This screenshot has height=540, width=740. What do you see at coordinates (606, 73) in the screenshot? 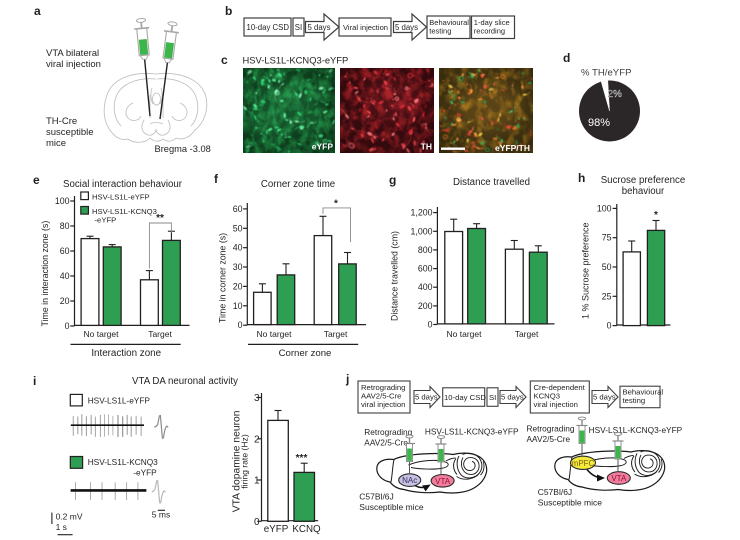
I see `svg-text: % TH/eYFP` at bounding box center [606, 73].